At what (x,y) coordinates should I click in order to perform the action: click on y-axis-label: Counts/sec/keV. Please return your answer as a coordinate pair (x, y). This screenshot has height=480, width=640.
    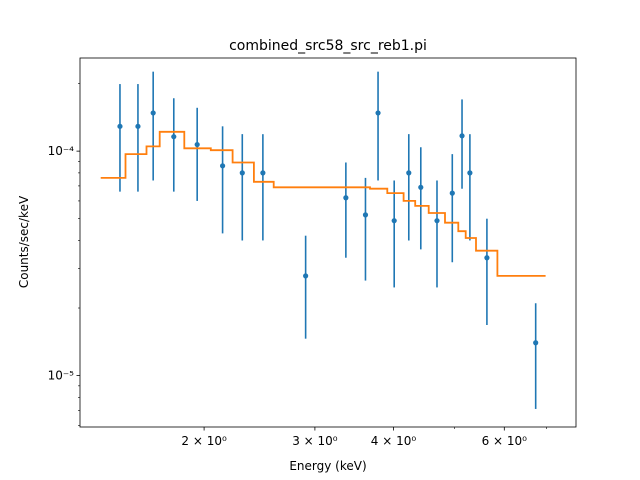
    Looking at the image, I should click on (24, 241).